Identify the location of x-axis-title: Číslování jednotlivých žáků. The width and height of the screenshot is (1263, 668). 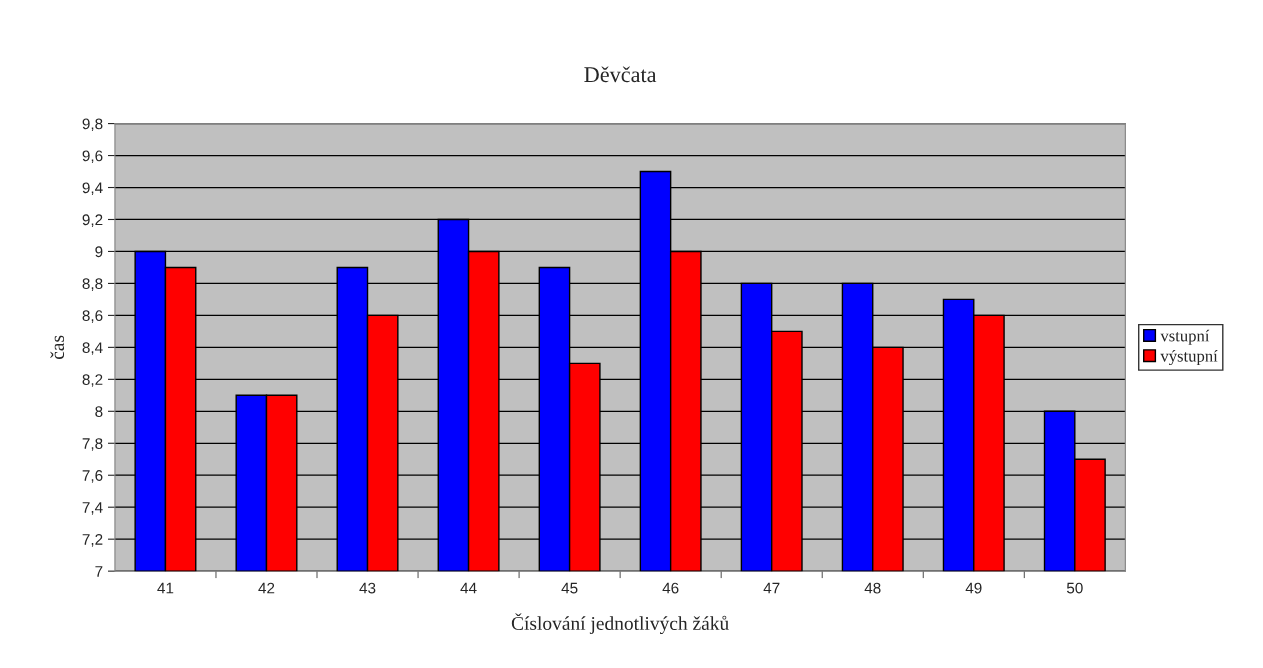
(620, 623).